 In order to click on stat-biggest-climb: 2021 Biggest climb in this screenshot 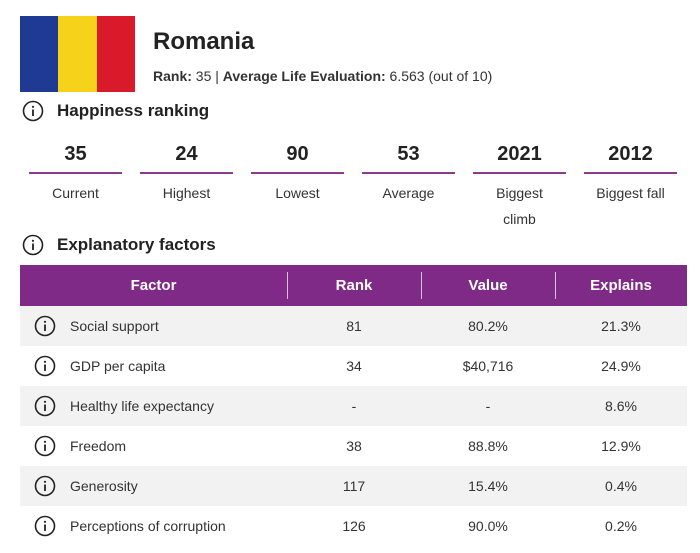, I will do `click(519, 186)`.